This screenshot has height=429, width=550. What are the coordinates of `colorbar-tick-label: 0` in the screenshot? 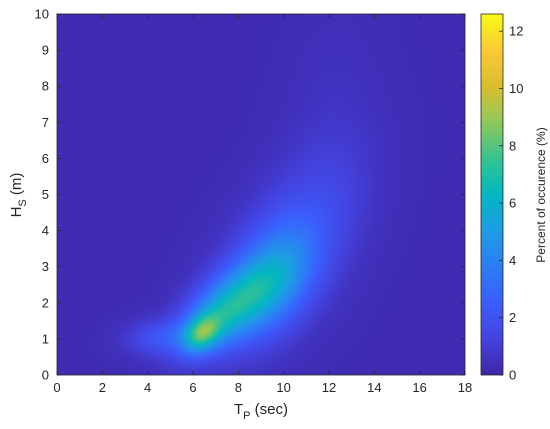 It's located at (512, 375).